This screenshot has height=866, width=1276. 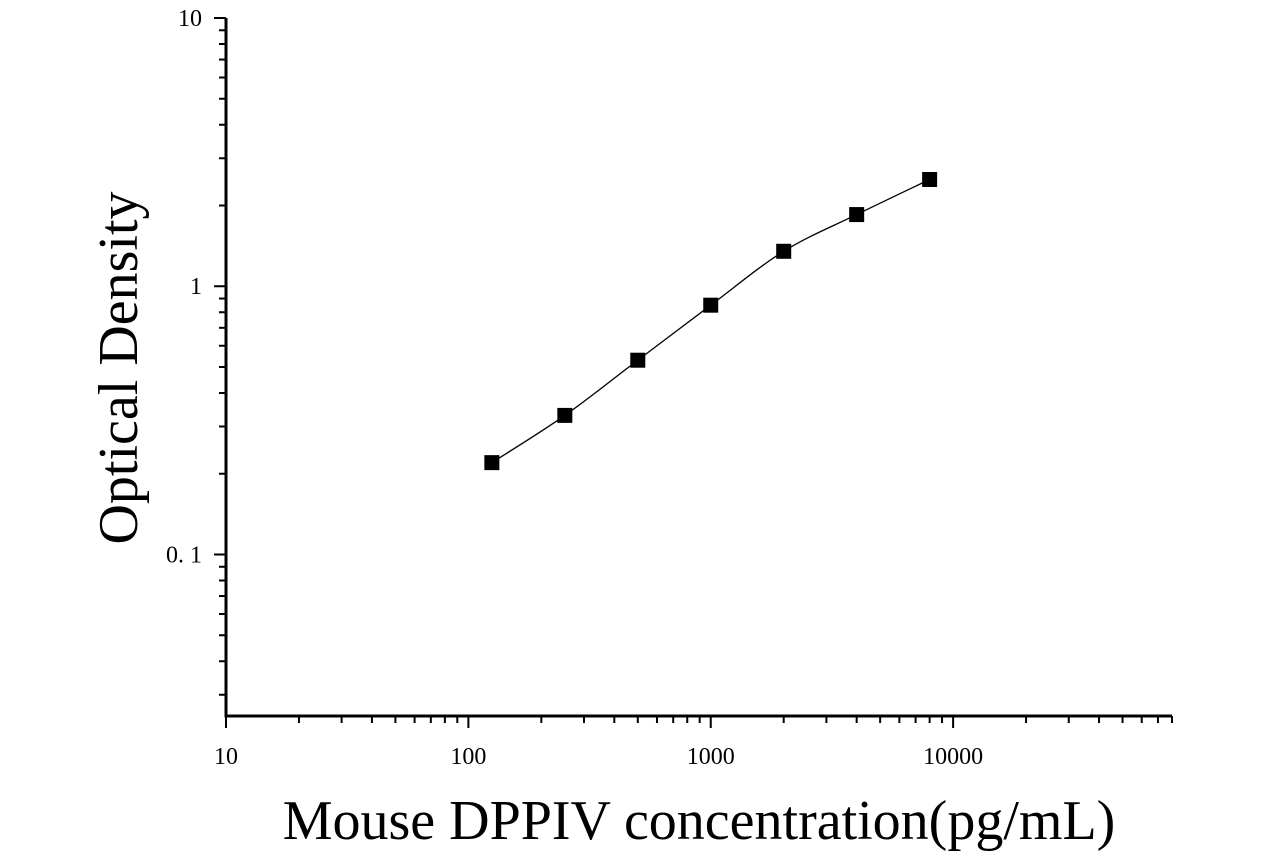 I want to click on x-axis-title: Mouse DPPIV concentration(pg/mL), so click(x=699, y=821).